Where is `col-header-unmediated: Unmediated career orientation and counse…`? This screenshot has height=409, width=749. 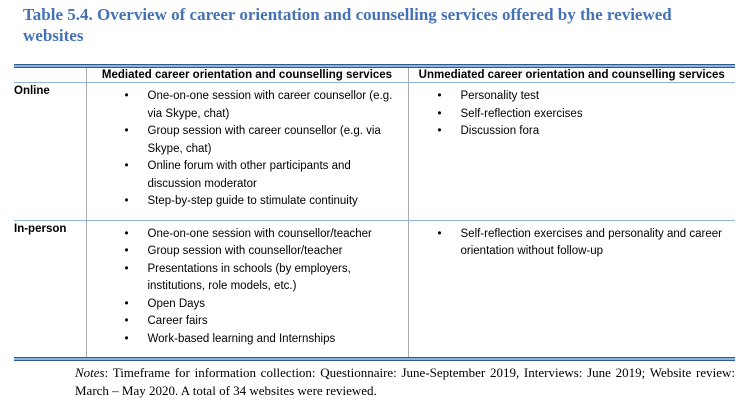 col-header-unmediated: Unmediated career orientation and counse… is located at coordinates (571, 75).